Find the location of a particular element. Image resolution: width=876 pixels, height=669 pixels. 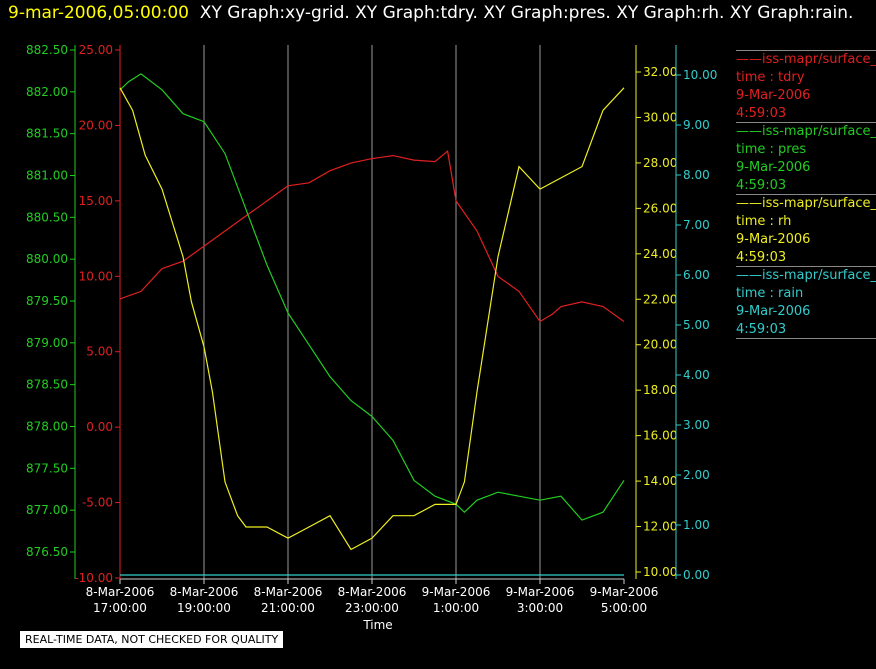

pres-tick-label: 877.50 is located at coordinates (47, 468).